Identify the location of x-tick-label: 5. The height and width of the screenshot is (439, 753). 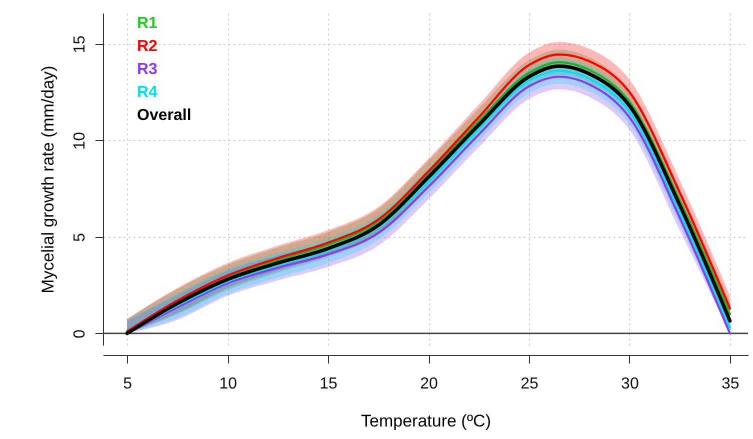
(127, 384).